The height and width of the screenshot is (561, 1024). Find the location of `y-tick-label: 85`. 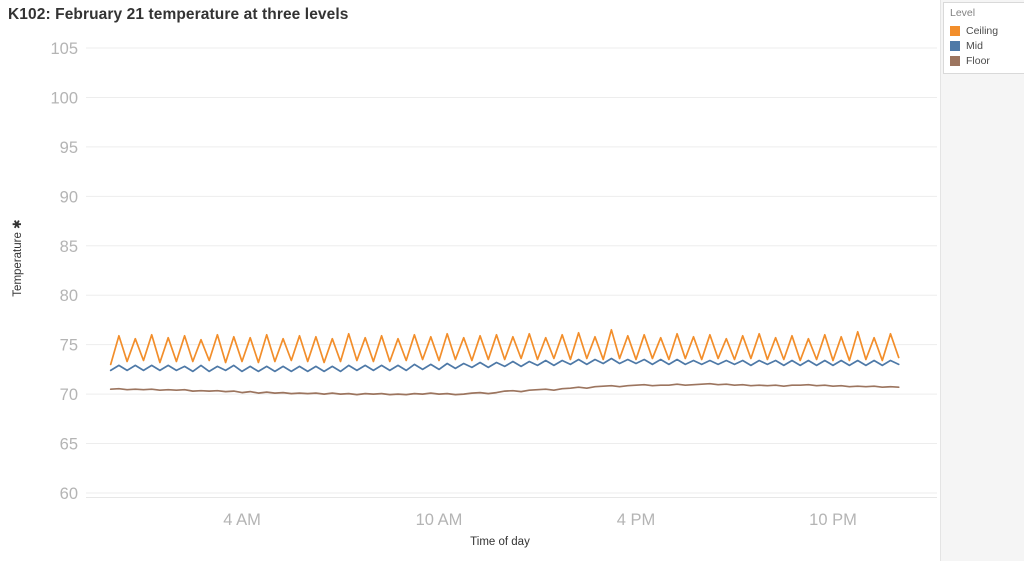

y-tick-label: 85 is located at coordinates (69, 247).